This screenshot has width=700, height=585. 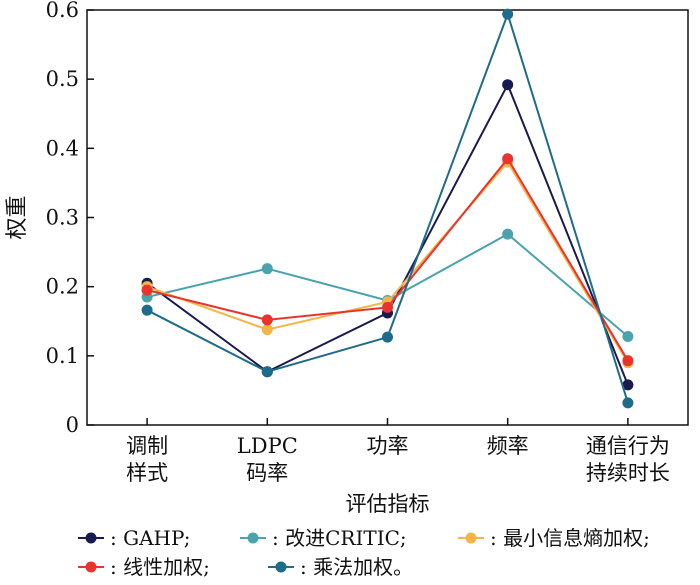 What do you see at coordinates (570, 538) in the screenshot?
I see `legend-label: : 最小信息熵加权;` at bounding box center [570, 538].